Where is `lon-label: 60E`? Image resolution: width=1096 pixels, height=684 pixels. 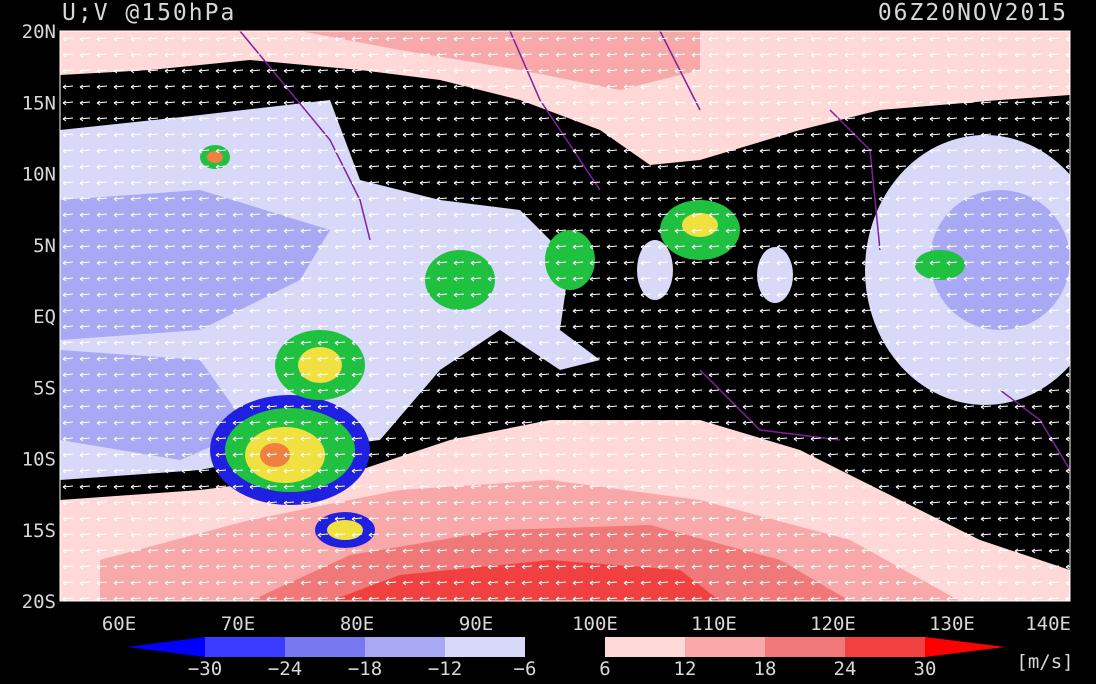 lon-label: 60E is located at coordinates (119, 624).